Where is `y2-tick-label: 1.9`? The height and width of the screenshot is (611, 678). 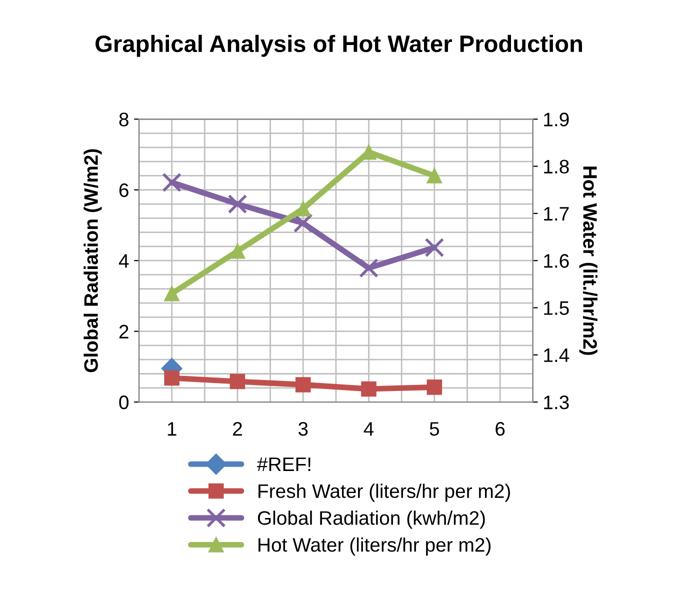 y2-tick-label: 1.9 is located at coordinates (556, 119).